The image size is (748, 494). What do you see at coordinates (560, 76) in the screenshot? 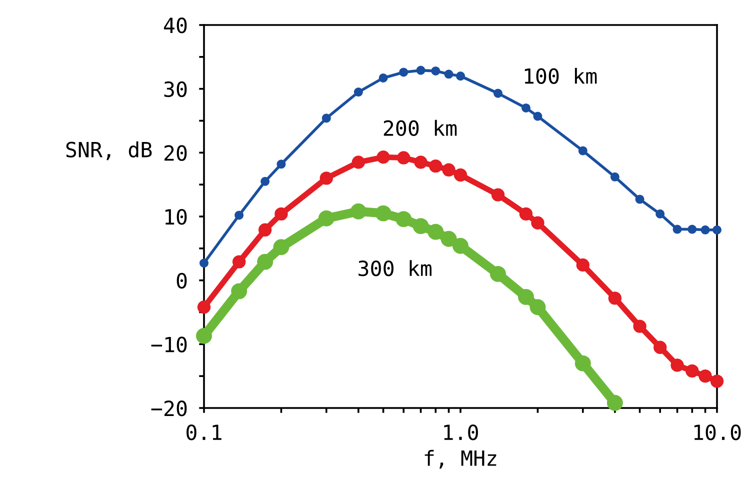
I see `series-label: 100 km` at bounding box center [560, 76].